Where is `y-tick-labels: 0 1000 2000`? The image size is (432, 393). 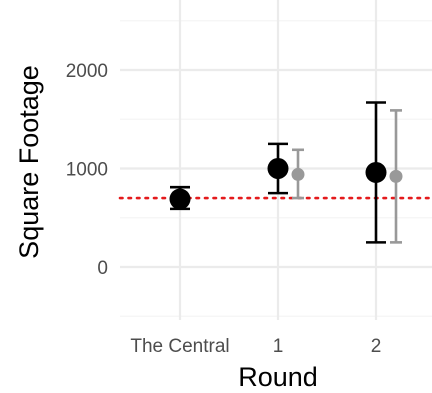
y-tick-labels: 0 1000 2000 is located at coordinates (87, 170).